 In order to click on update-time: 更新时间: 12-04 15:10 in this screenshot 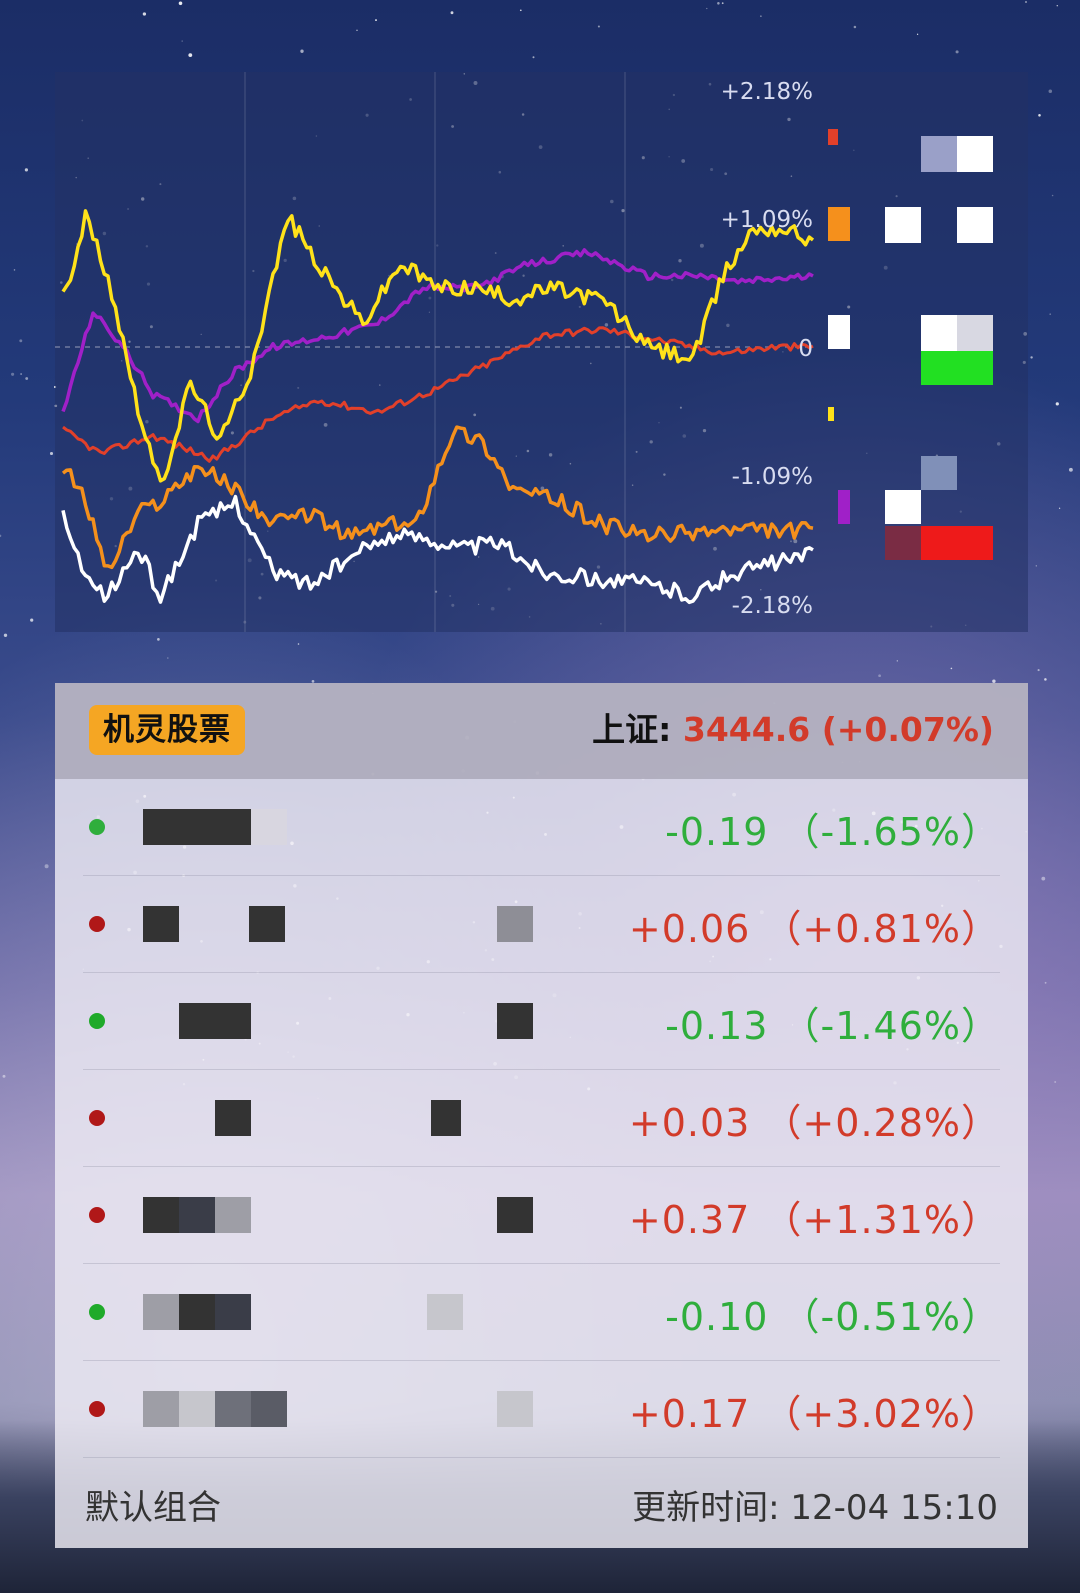, I will do `click(815, 1508)`.